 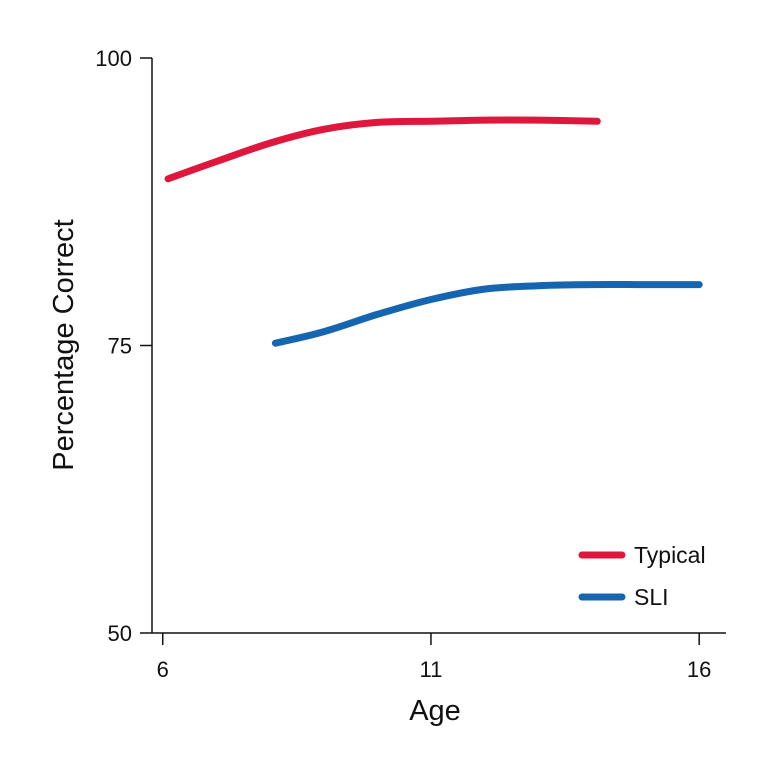 What do you see at coordinates (487, 314) in the screenshot?
I see `series-line-sli` at bounding box center [487, 314].